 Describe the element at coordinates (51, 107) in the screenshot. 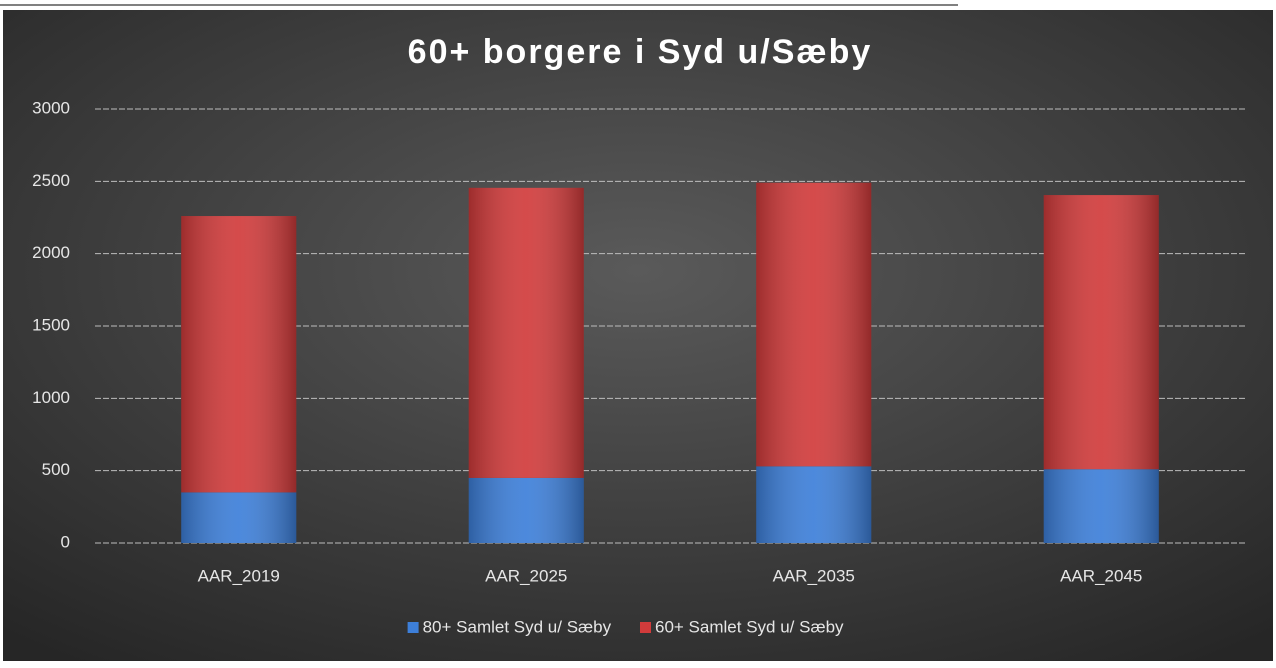

I see `y-tick-label: 3000` at that location.